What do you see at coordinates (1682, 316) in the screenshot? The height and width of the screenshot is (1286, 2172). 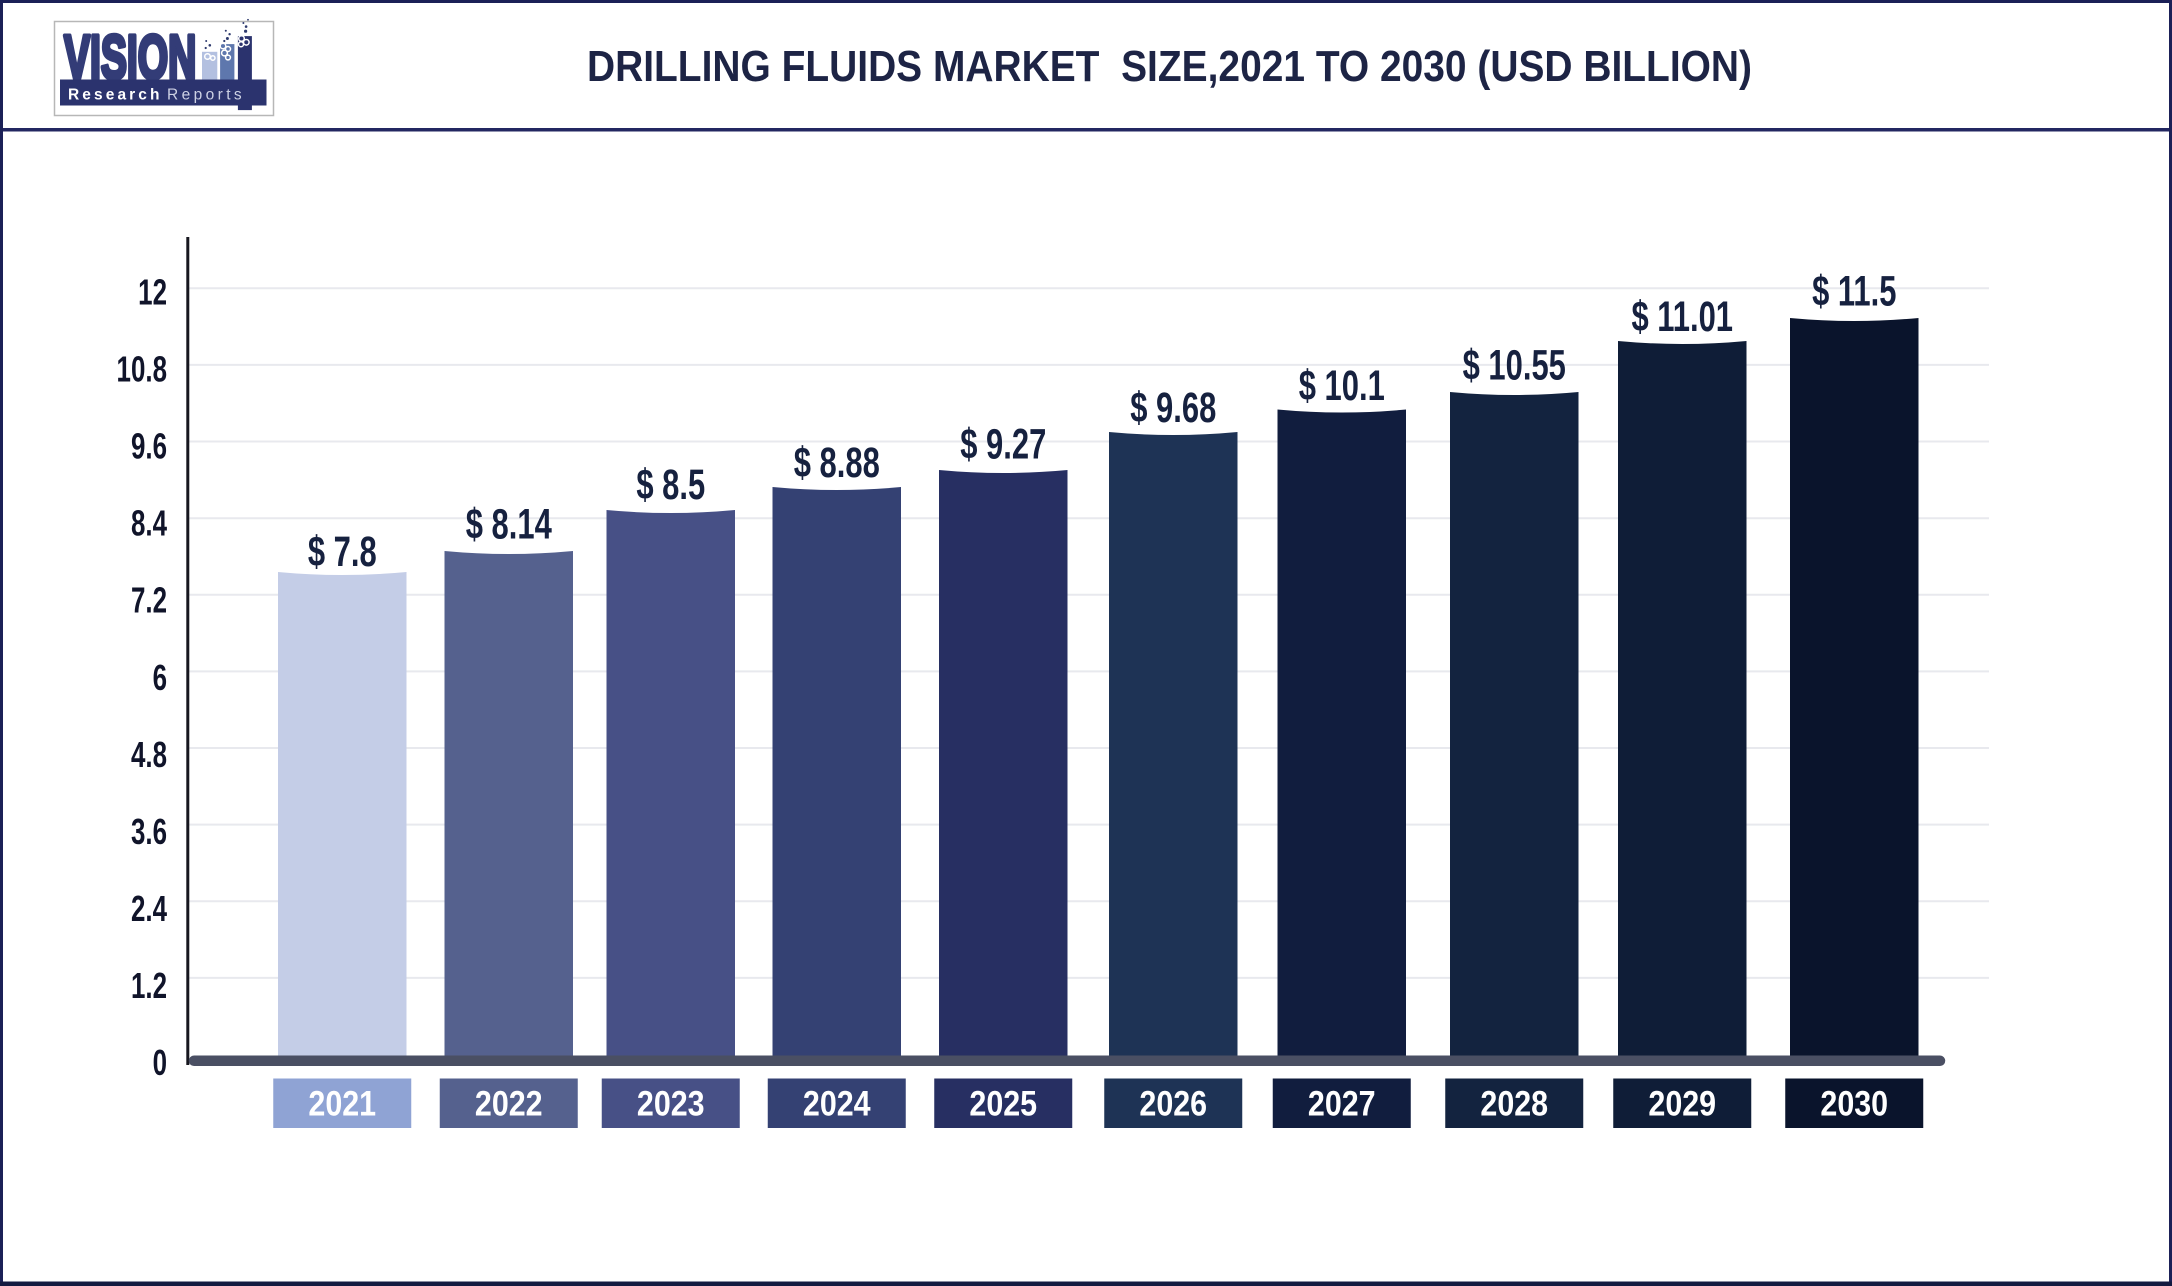 I see `svg-text: $ 11.01` at bounding box center [1682, 316].